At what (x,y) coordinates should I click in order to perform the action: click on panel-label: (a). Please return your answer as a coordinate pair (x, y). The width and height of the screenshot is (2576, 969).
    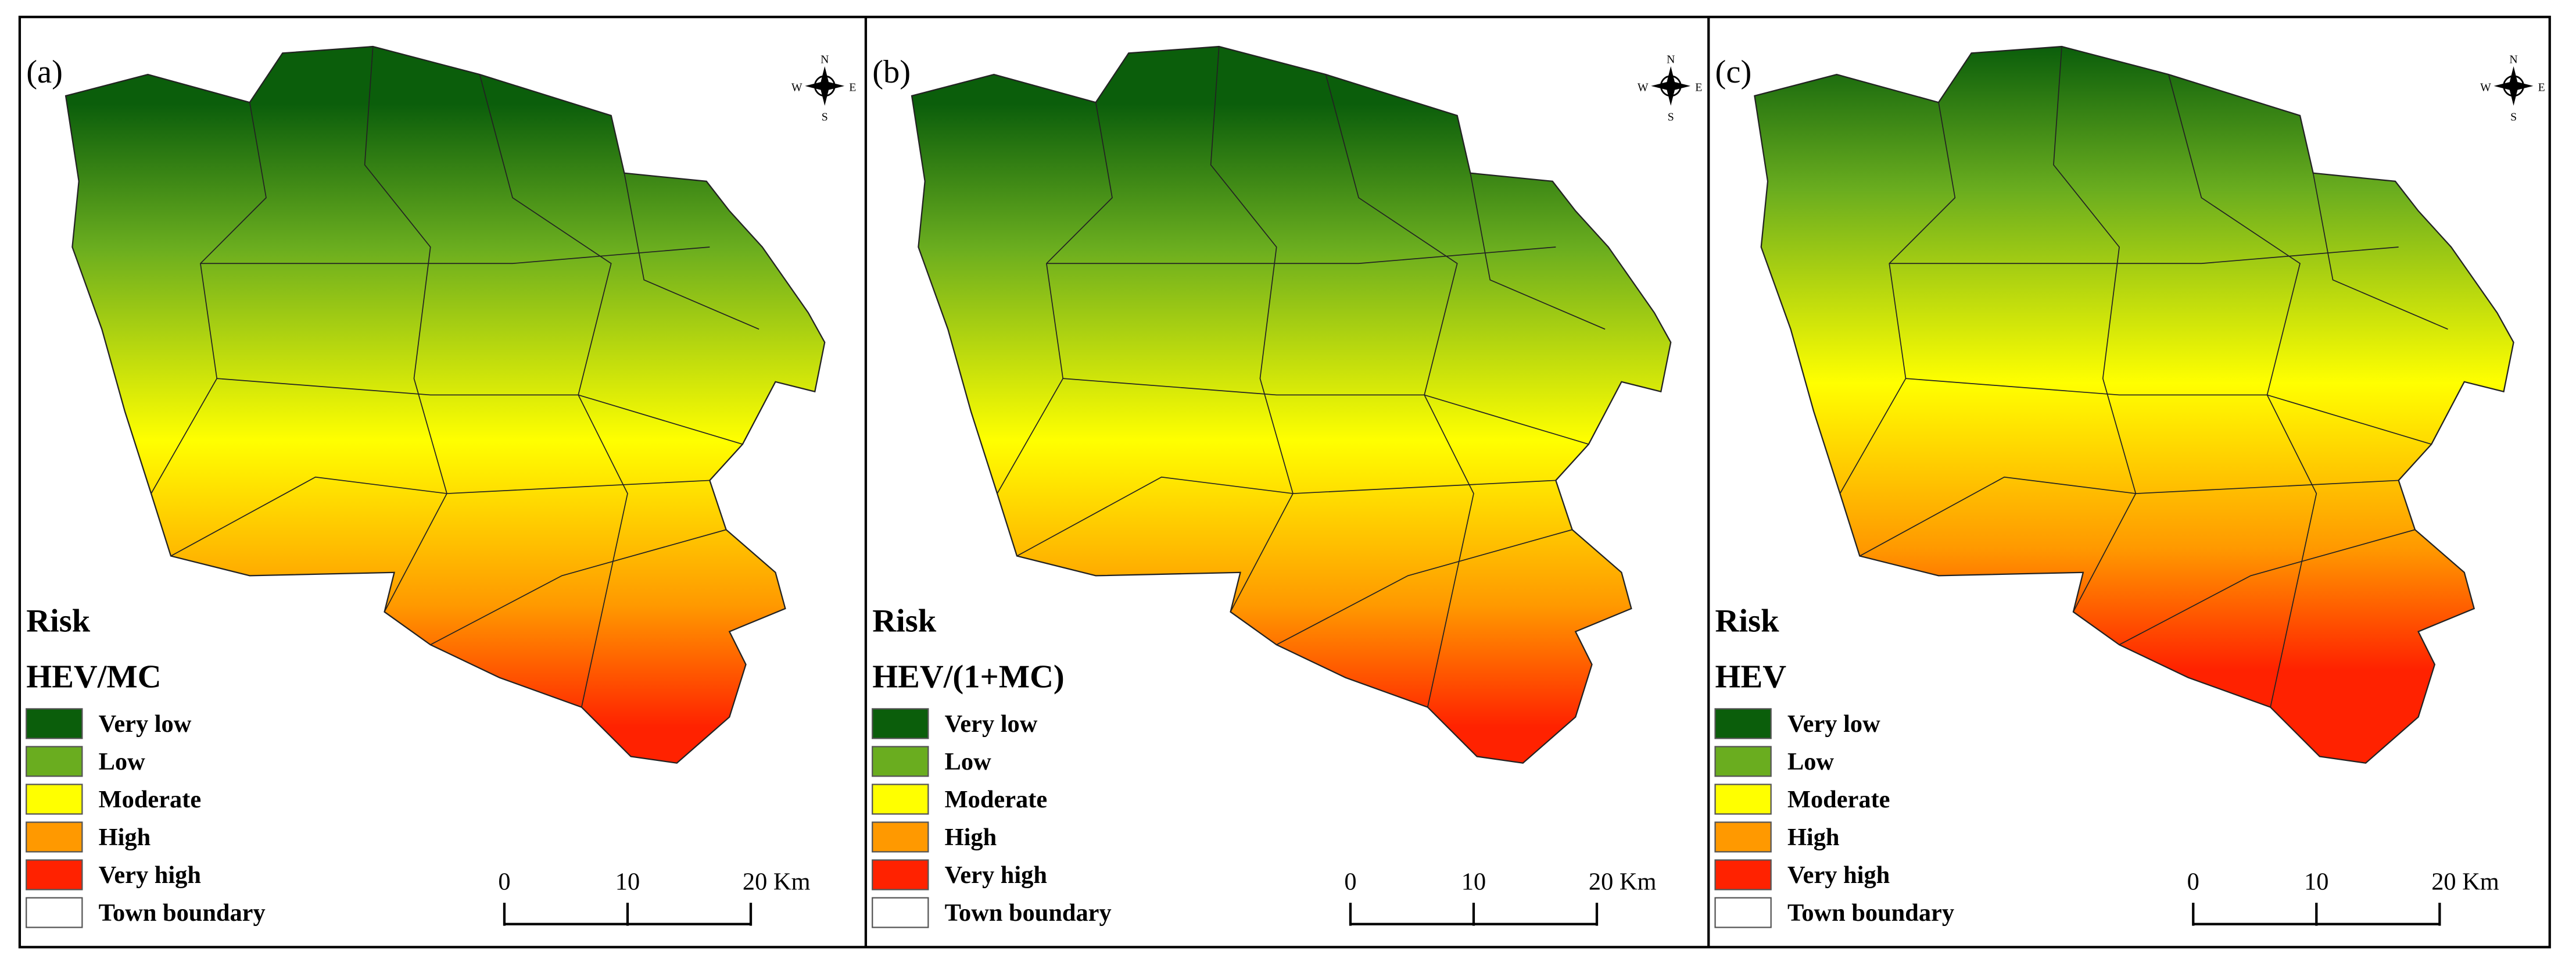
    Looking at the image, I should click on (44, 72).